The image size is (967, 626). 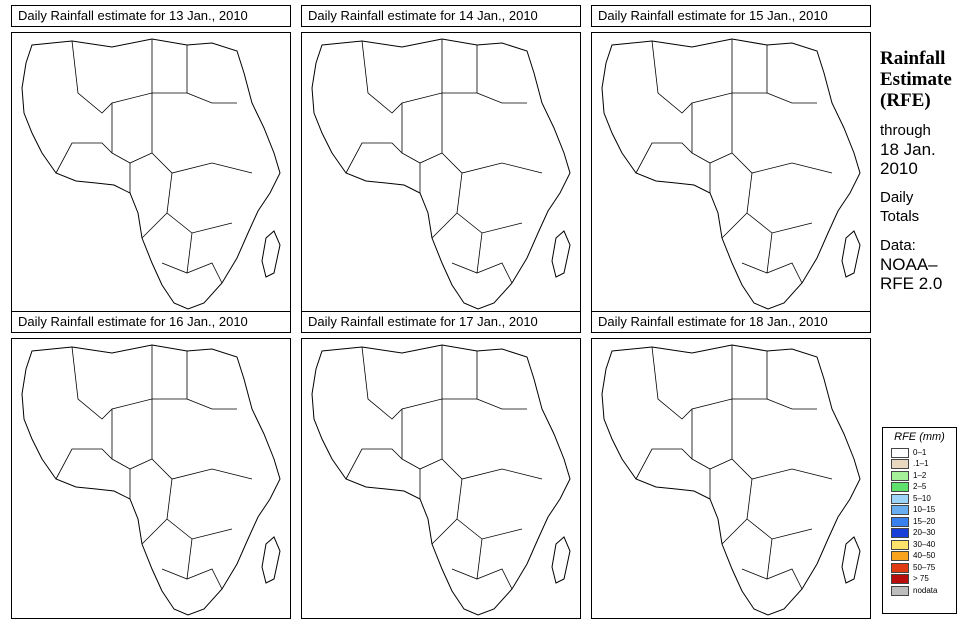 I want to click on data-source: NOAA–, so click(x=909, y=264).